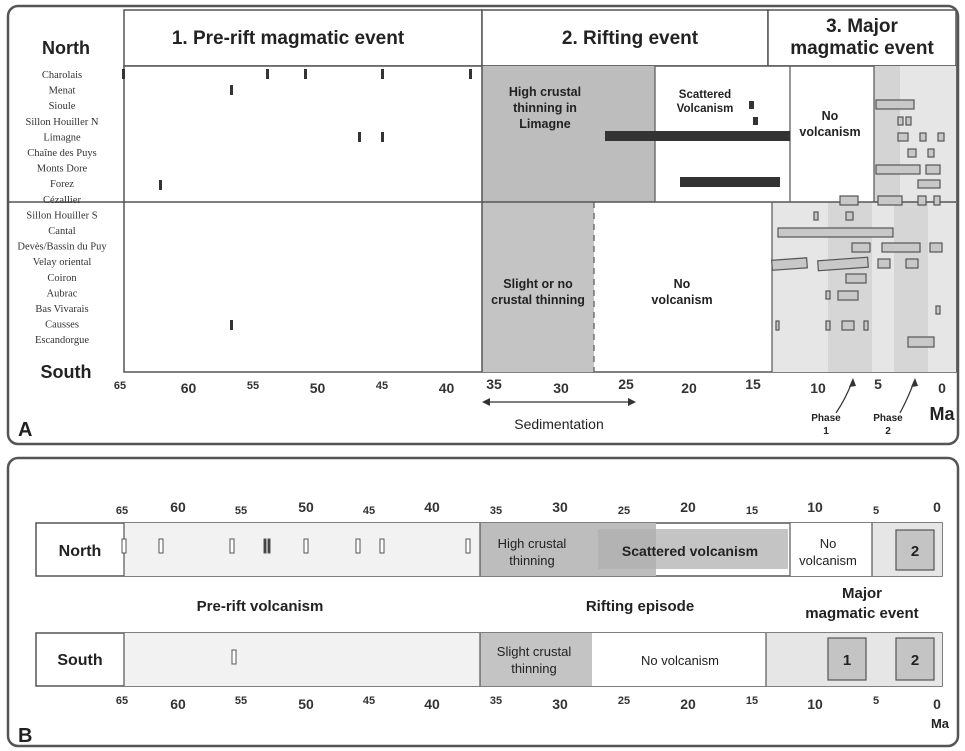 This screenshot has height=751, width=965. Describe the element at coordinates (306, 704) in the screenshot. I see `axis-b-bottom-tick: 50` at that location.